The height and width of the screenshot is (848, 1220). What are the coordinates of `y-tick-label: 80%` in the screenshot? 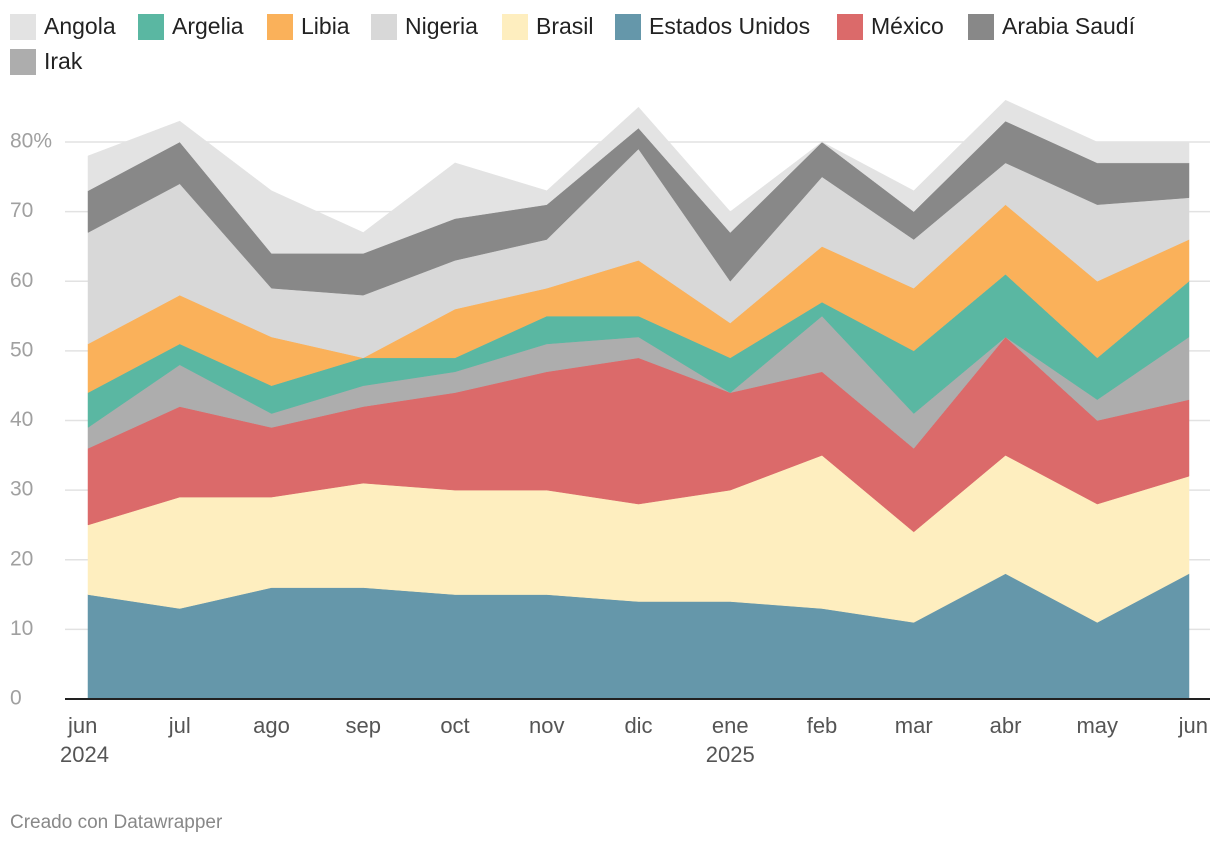 It's located at (31, 141).